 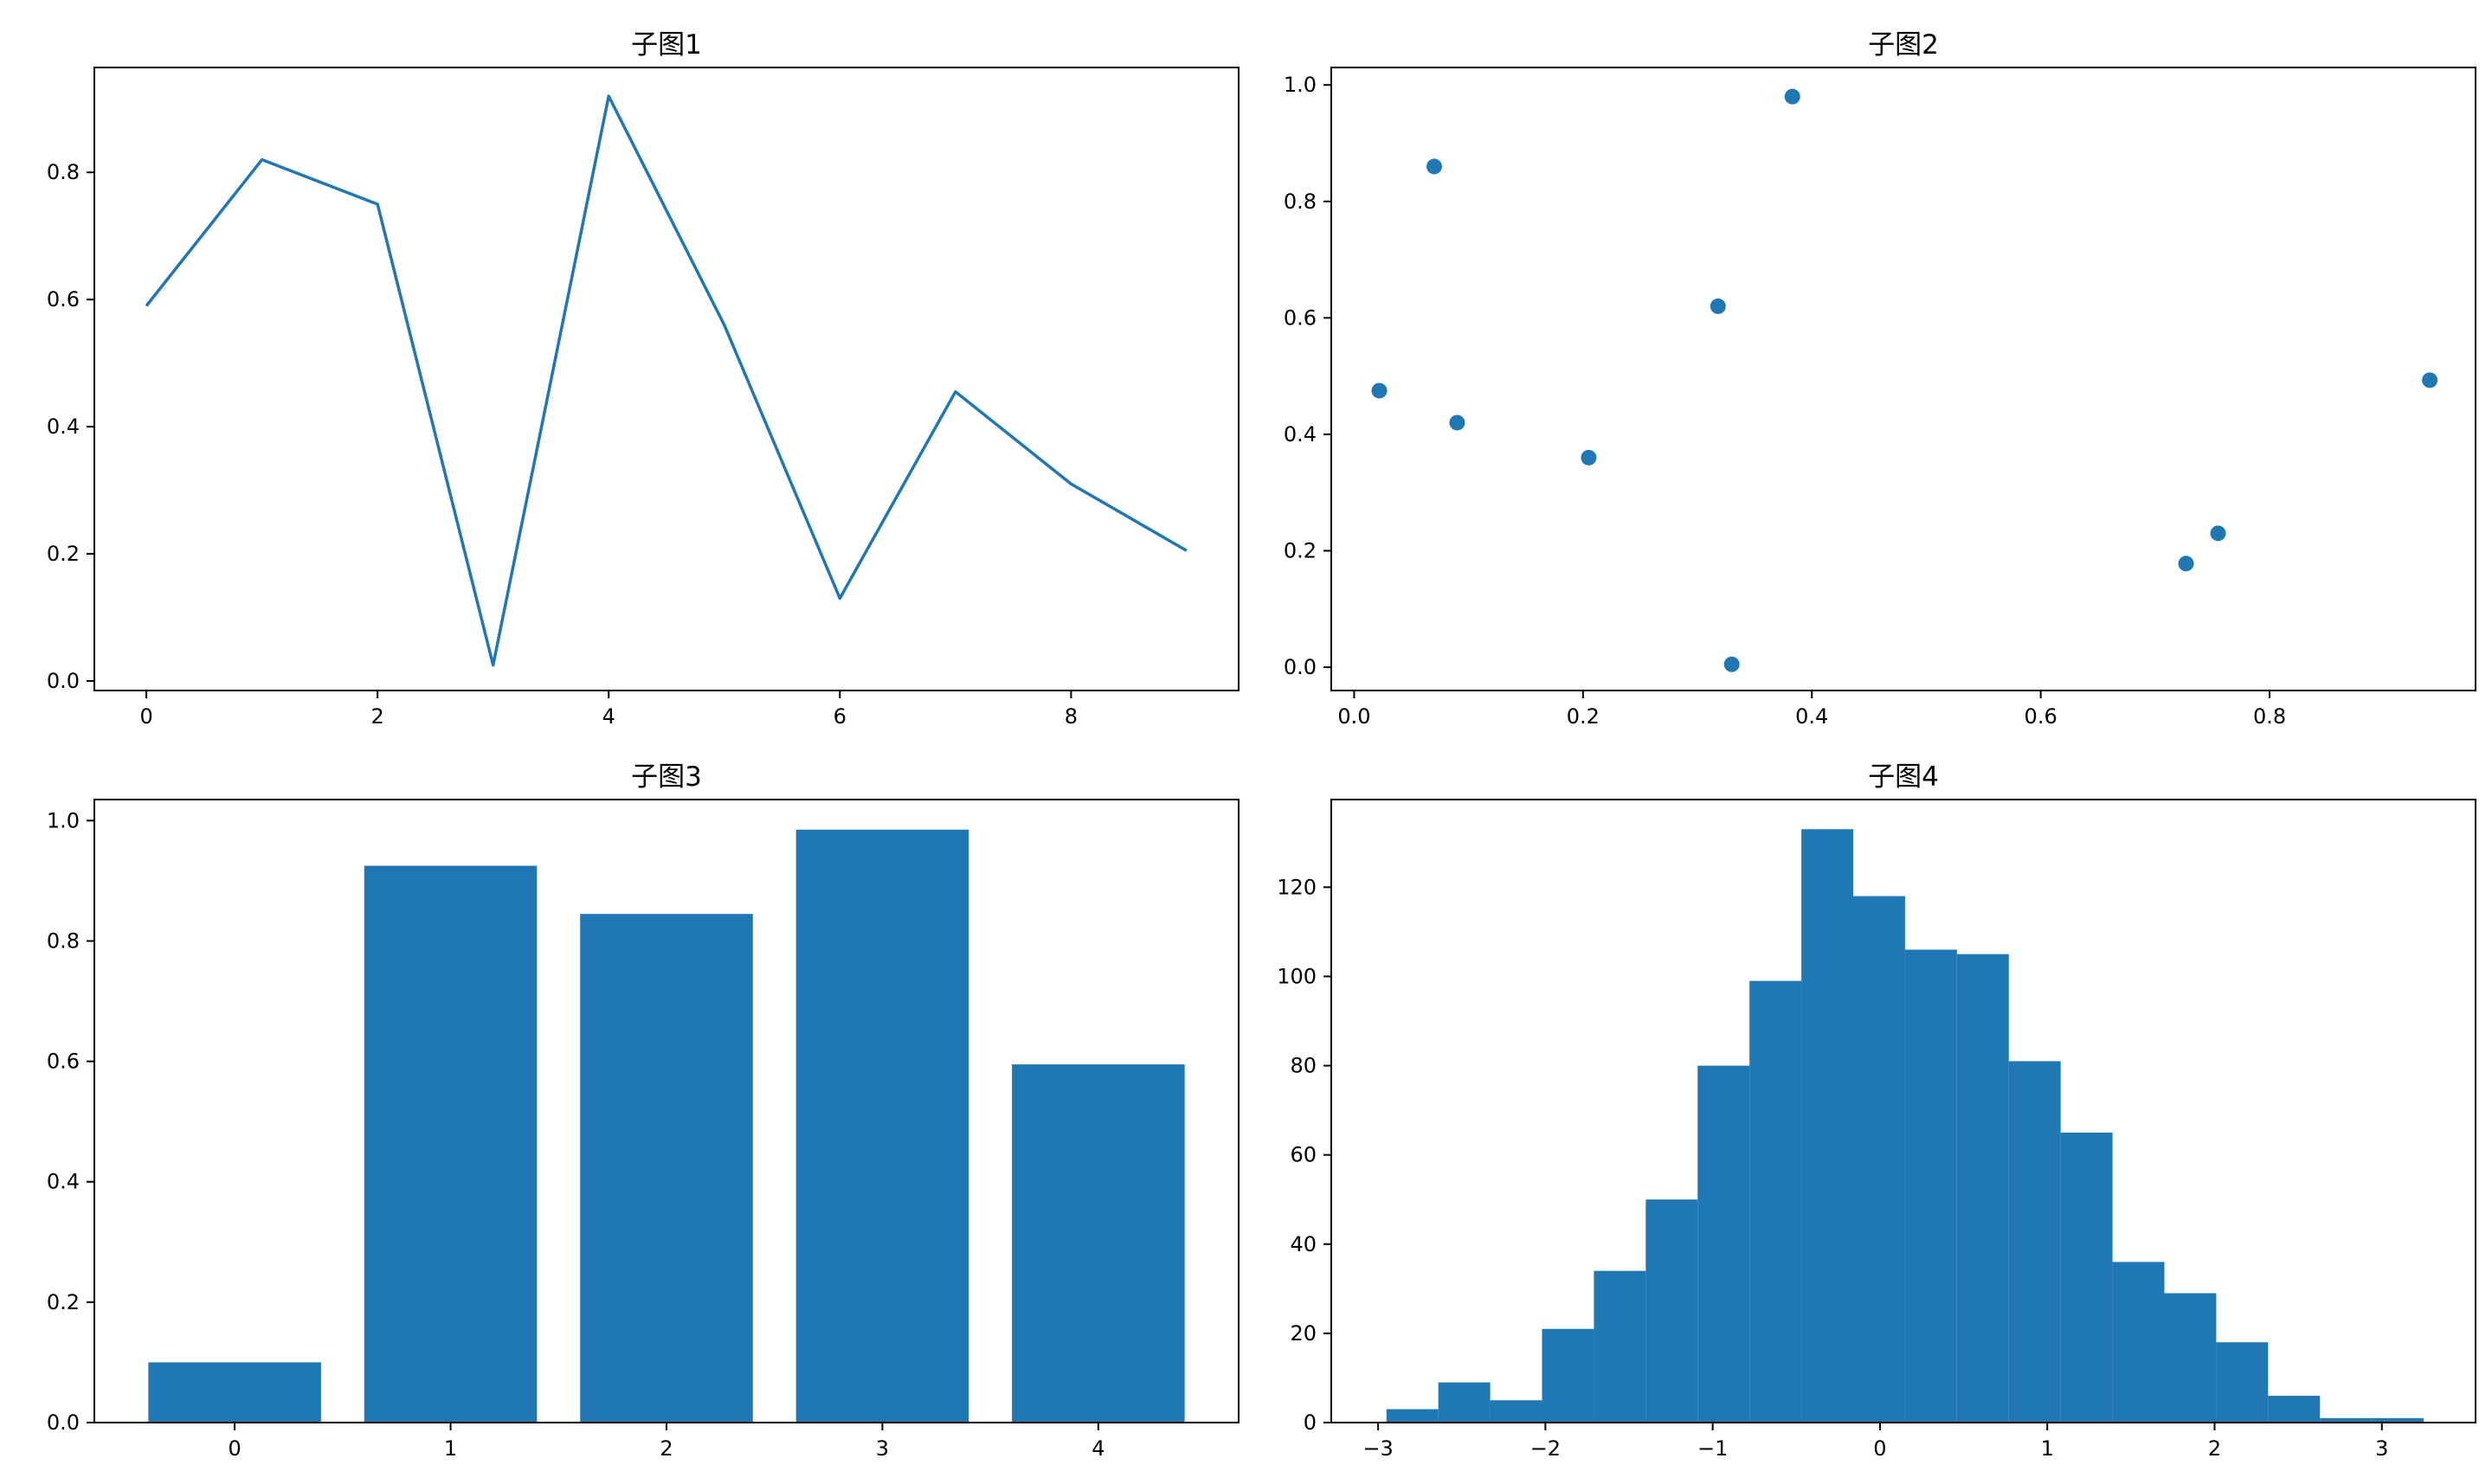 I want to click on subplot-2-xtick-label-0: 0.0, so click(x=1353, y=716).